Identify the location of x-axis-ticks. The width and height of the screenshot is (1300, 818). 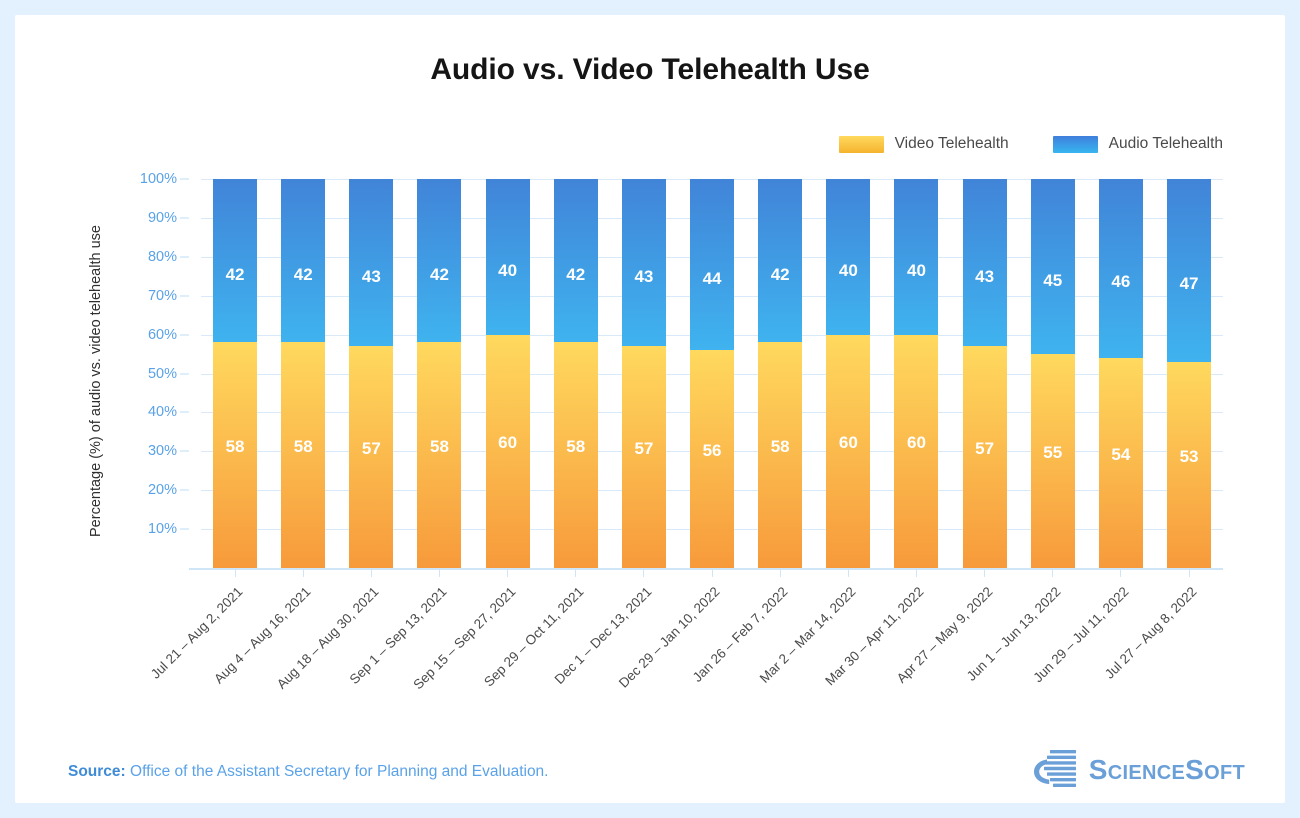
(712, 574).